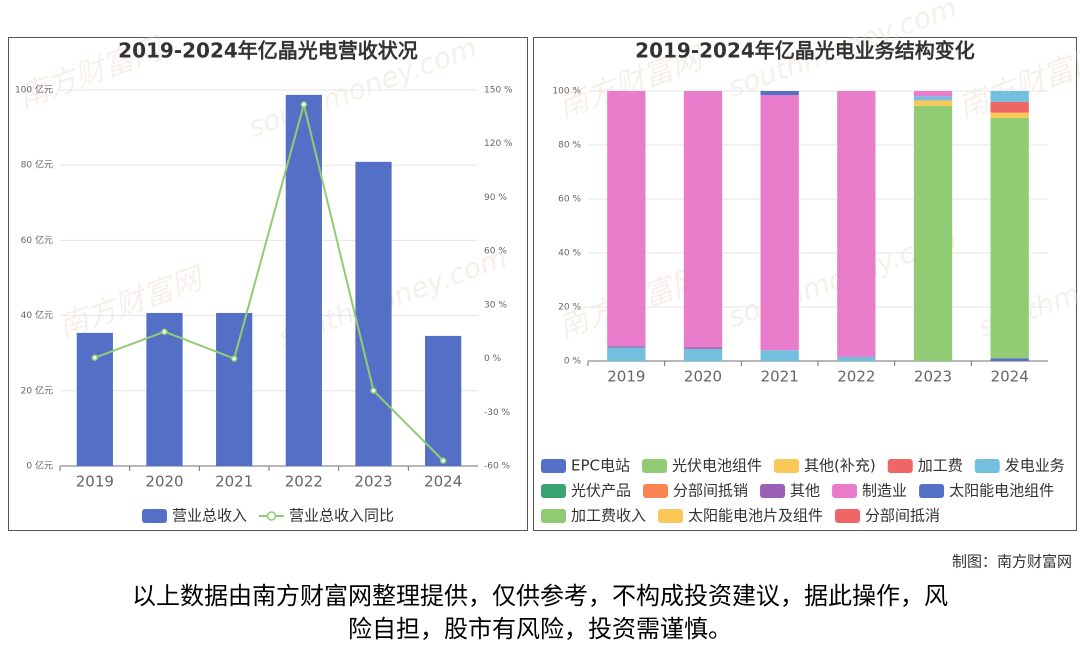 The image size is (1080, 646). I want to click on y-tick-label: 20 %, so click(569, 308).